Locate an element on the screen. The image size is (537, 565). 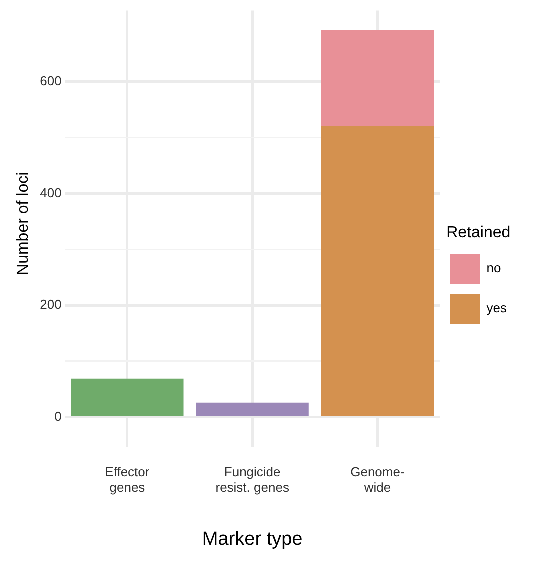
y-tick-label: 600 is located at coordinates (51, 80).